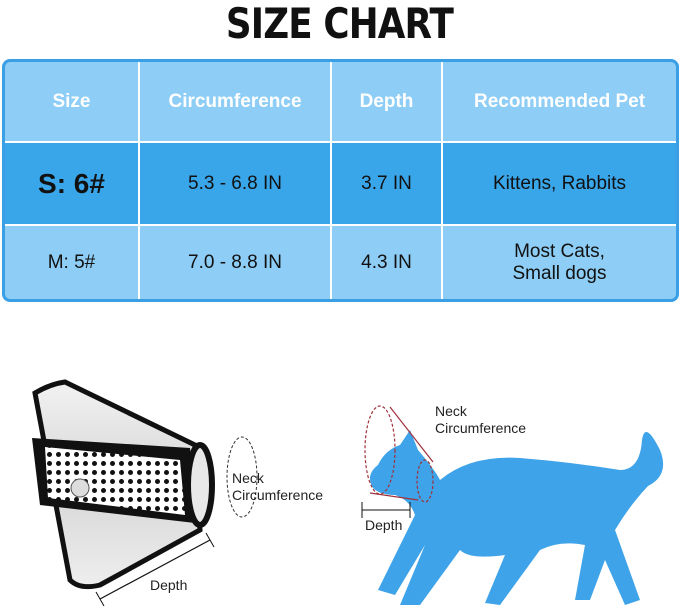  What do you see at coordinates (559, 251) in the screenshot?
I see `pet-line-1: Most Cats,` at bounding box center [559, 251].